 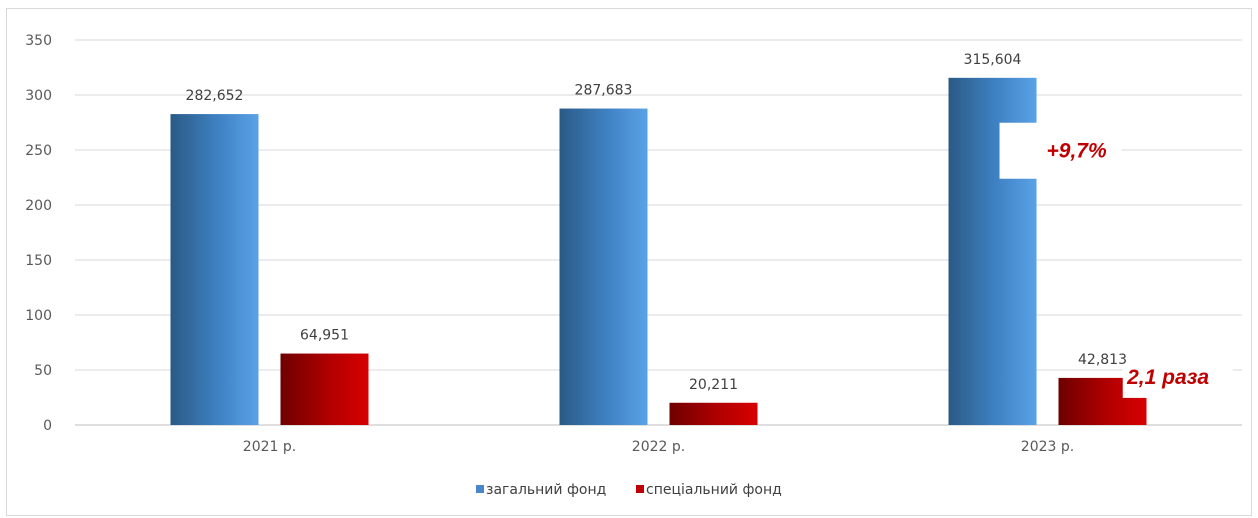 What do you see at coordinates (38, 261) in the screenshot?
I see `y-tick-label: 150` at bounding box center [38, 261].